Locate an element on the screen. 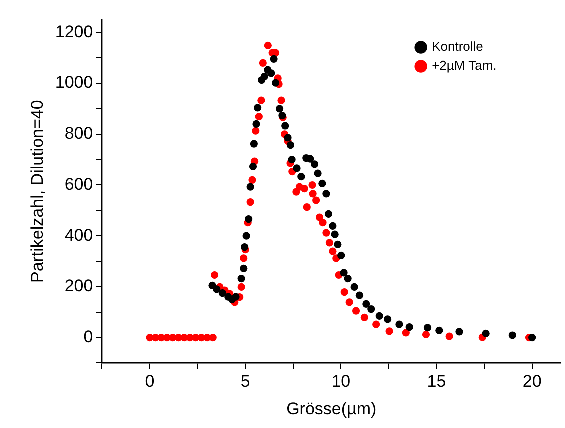 The width and height of the screenshot is (565, 428). x-tick-label: 10 is located at coordinates (341, 382).